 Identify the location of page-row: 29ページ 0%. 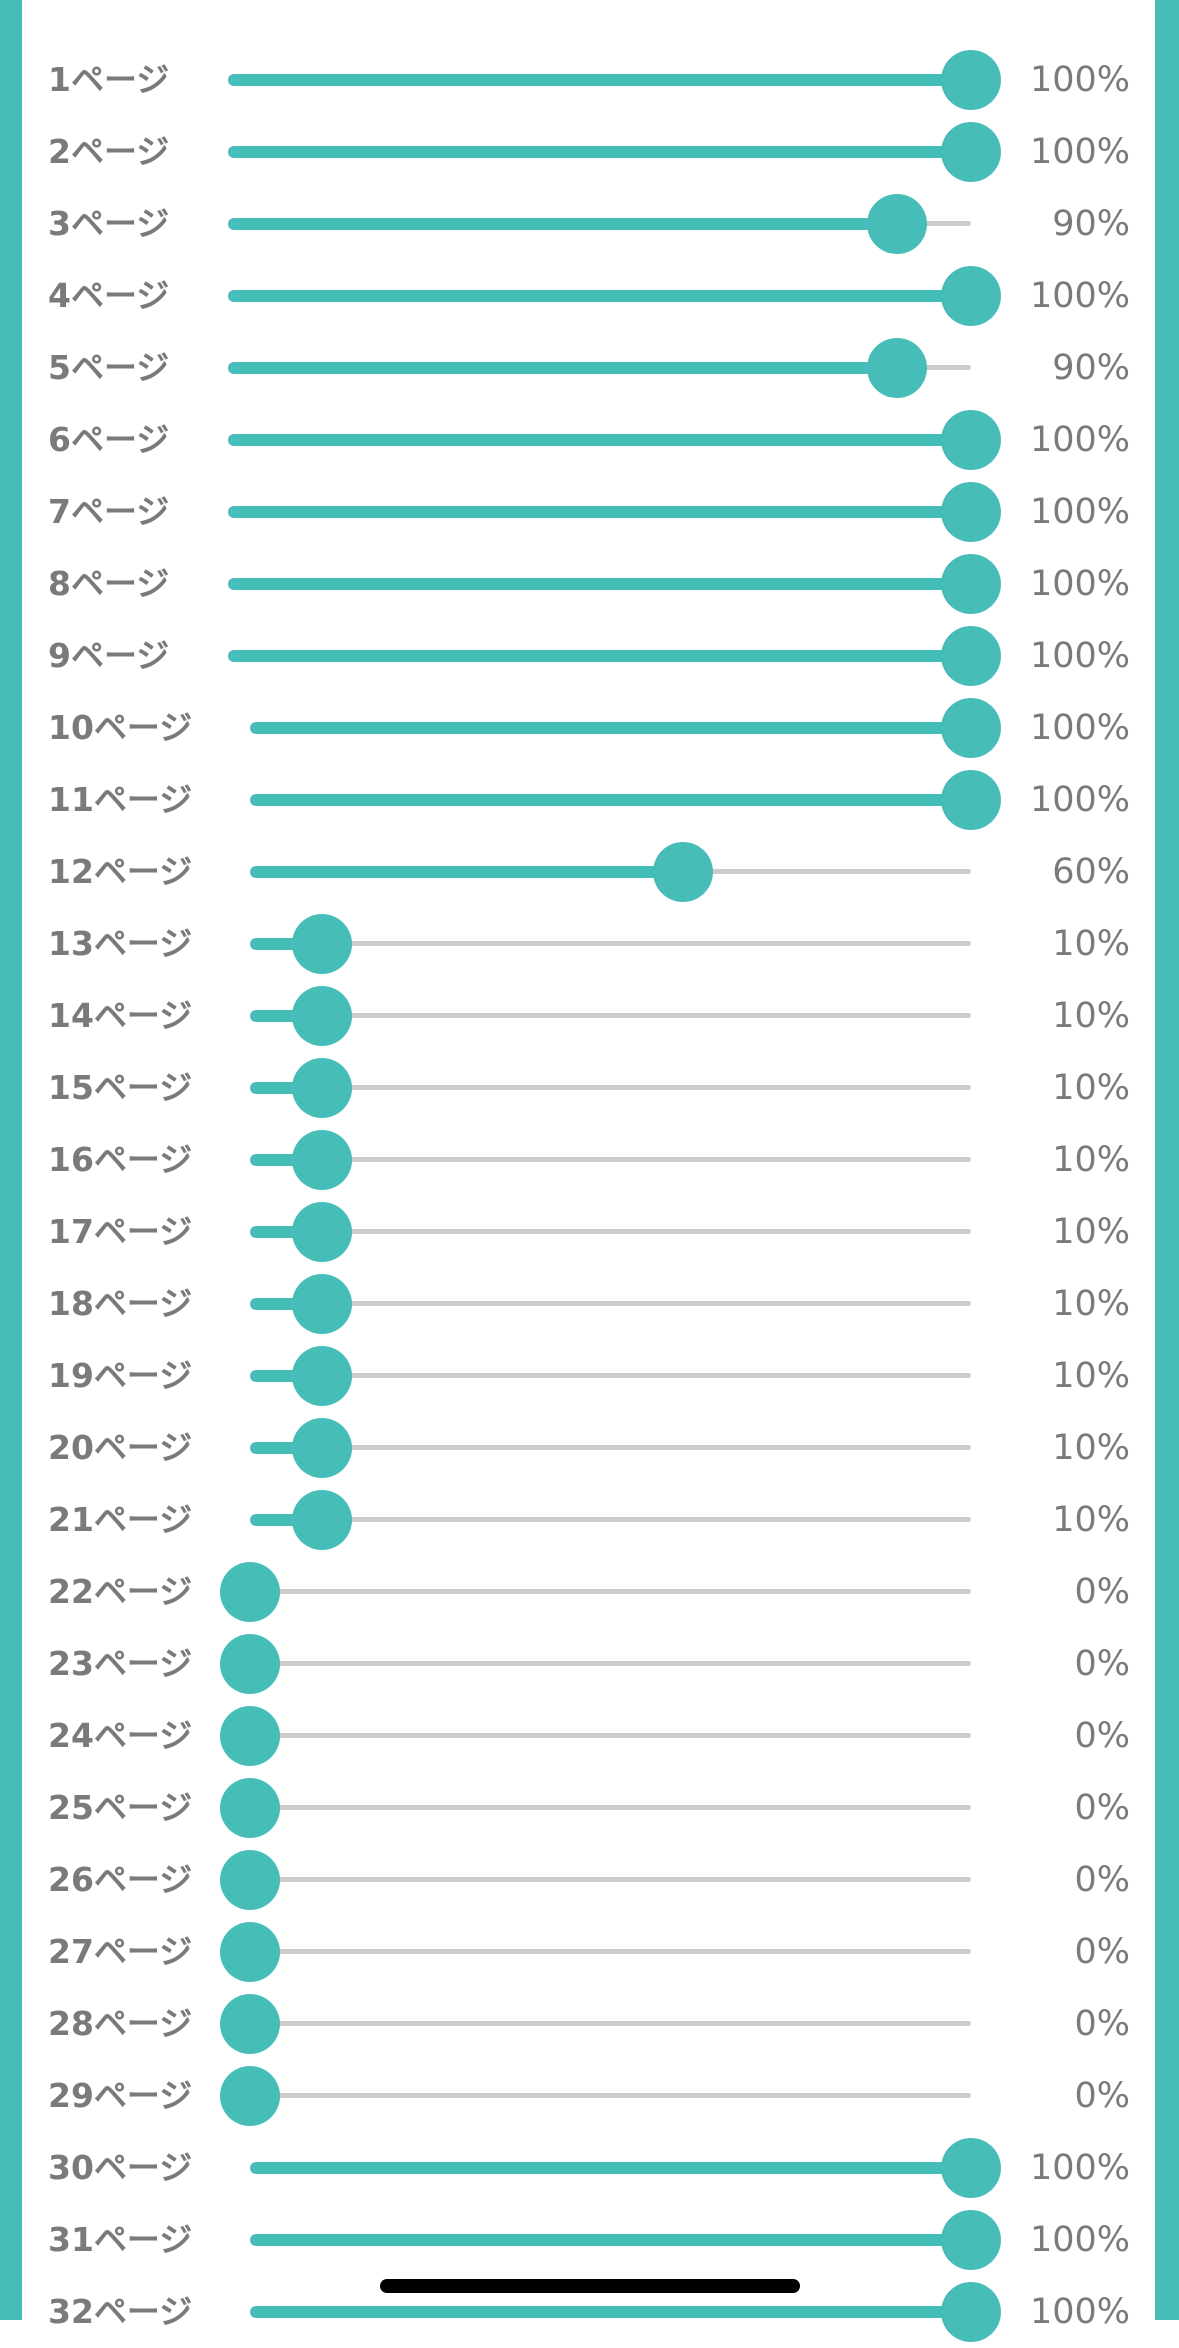
(589, 2096).